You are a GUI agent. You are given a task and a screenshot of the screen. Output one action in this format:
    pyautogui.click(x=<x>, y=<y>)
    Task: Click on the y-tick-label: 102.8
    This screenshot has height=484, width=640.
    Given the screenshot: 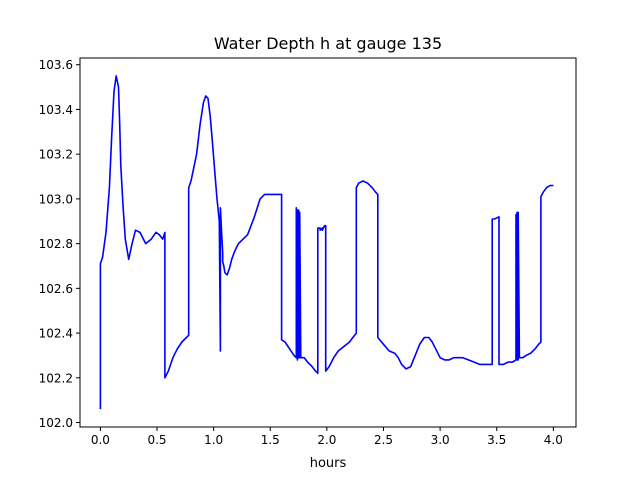 What is the action you would take?
    pyautogui.click(x=56, y=244)
    